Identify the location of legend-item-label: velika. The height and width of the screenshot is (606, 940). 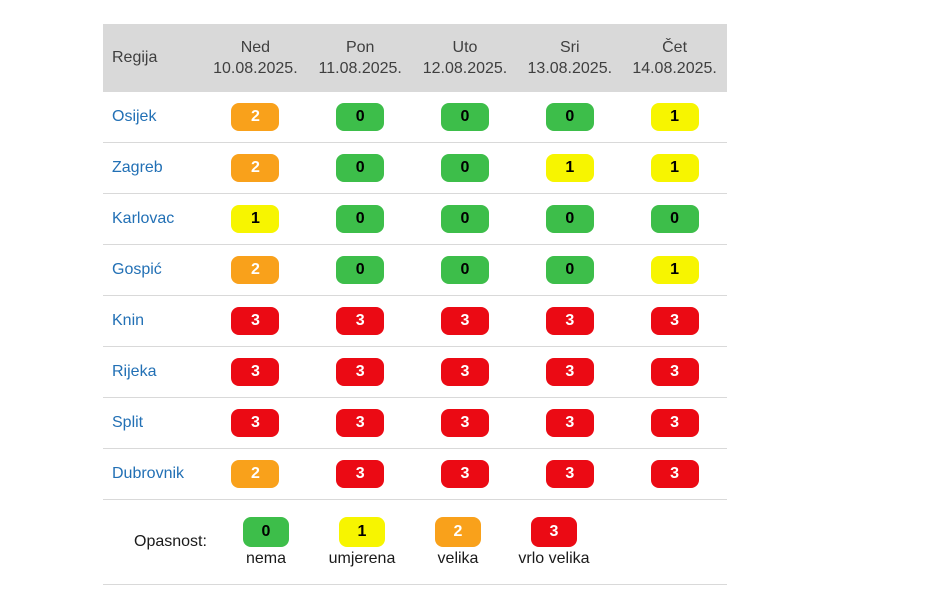
(458, 558).